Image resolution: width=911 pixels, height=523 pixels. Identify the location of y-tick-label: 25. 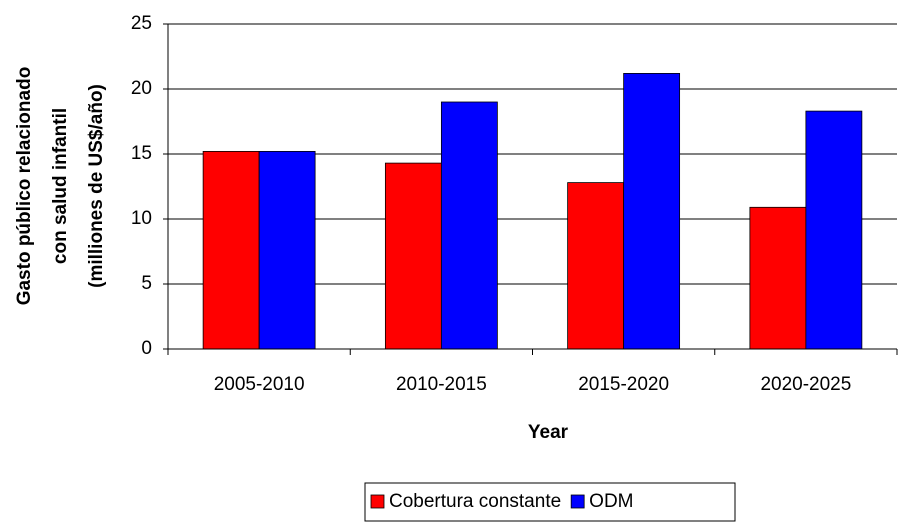
(141, 23).